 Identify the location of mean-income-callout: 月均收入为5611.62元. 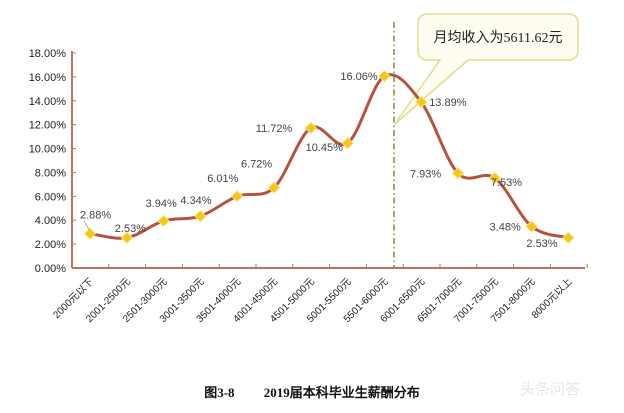
(486, 69).